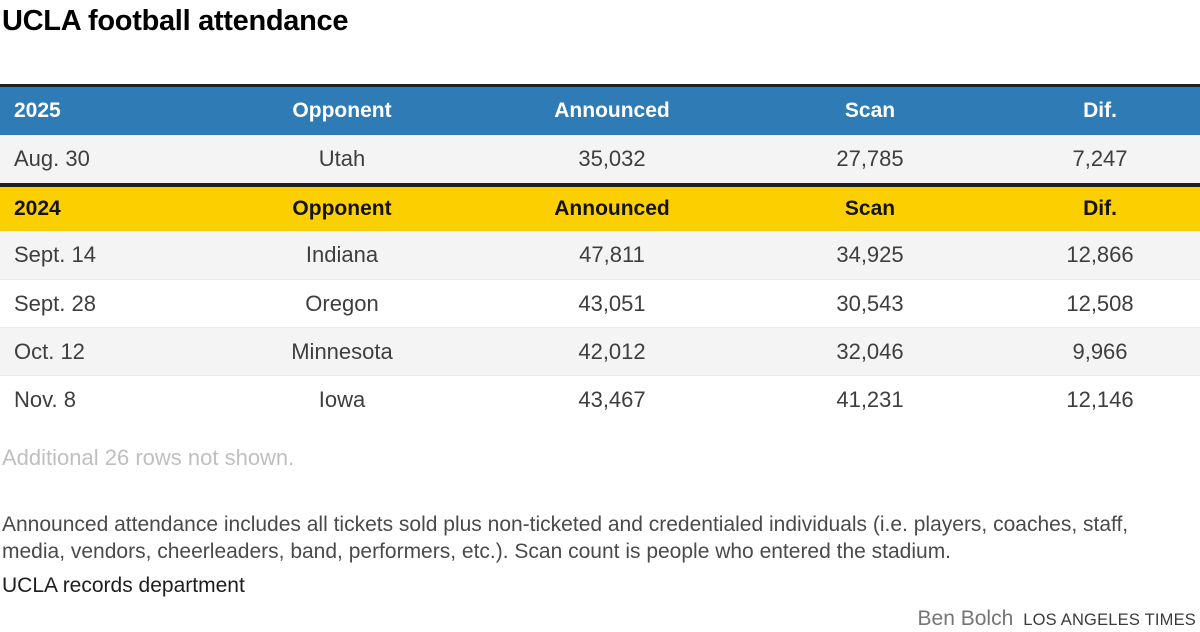 This screenshot has height=632, width=1200. I want to click on cell-announced: 43,467, so click(612, 399).